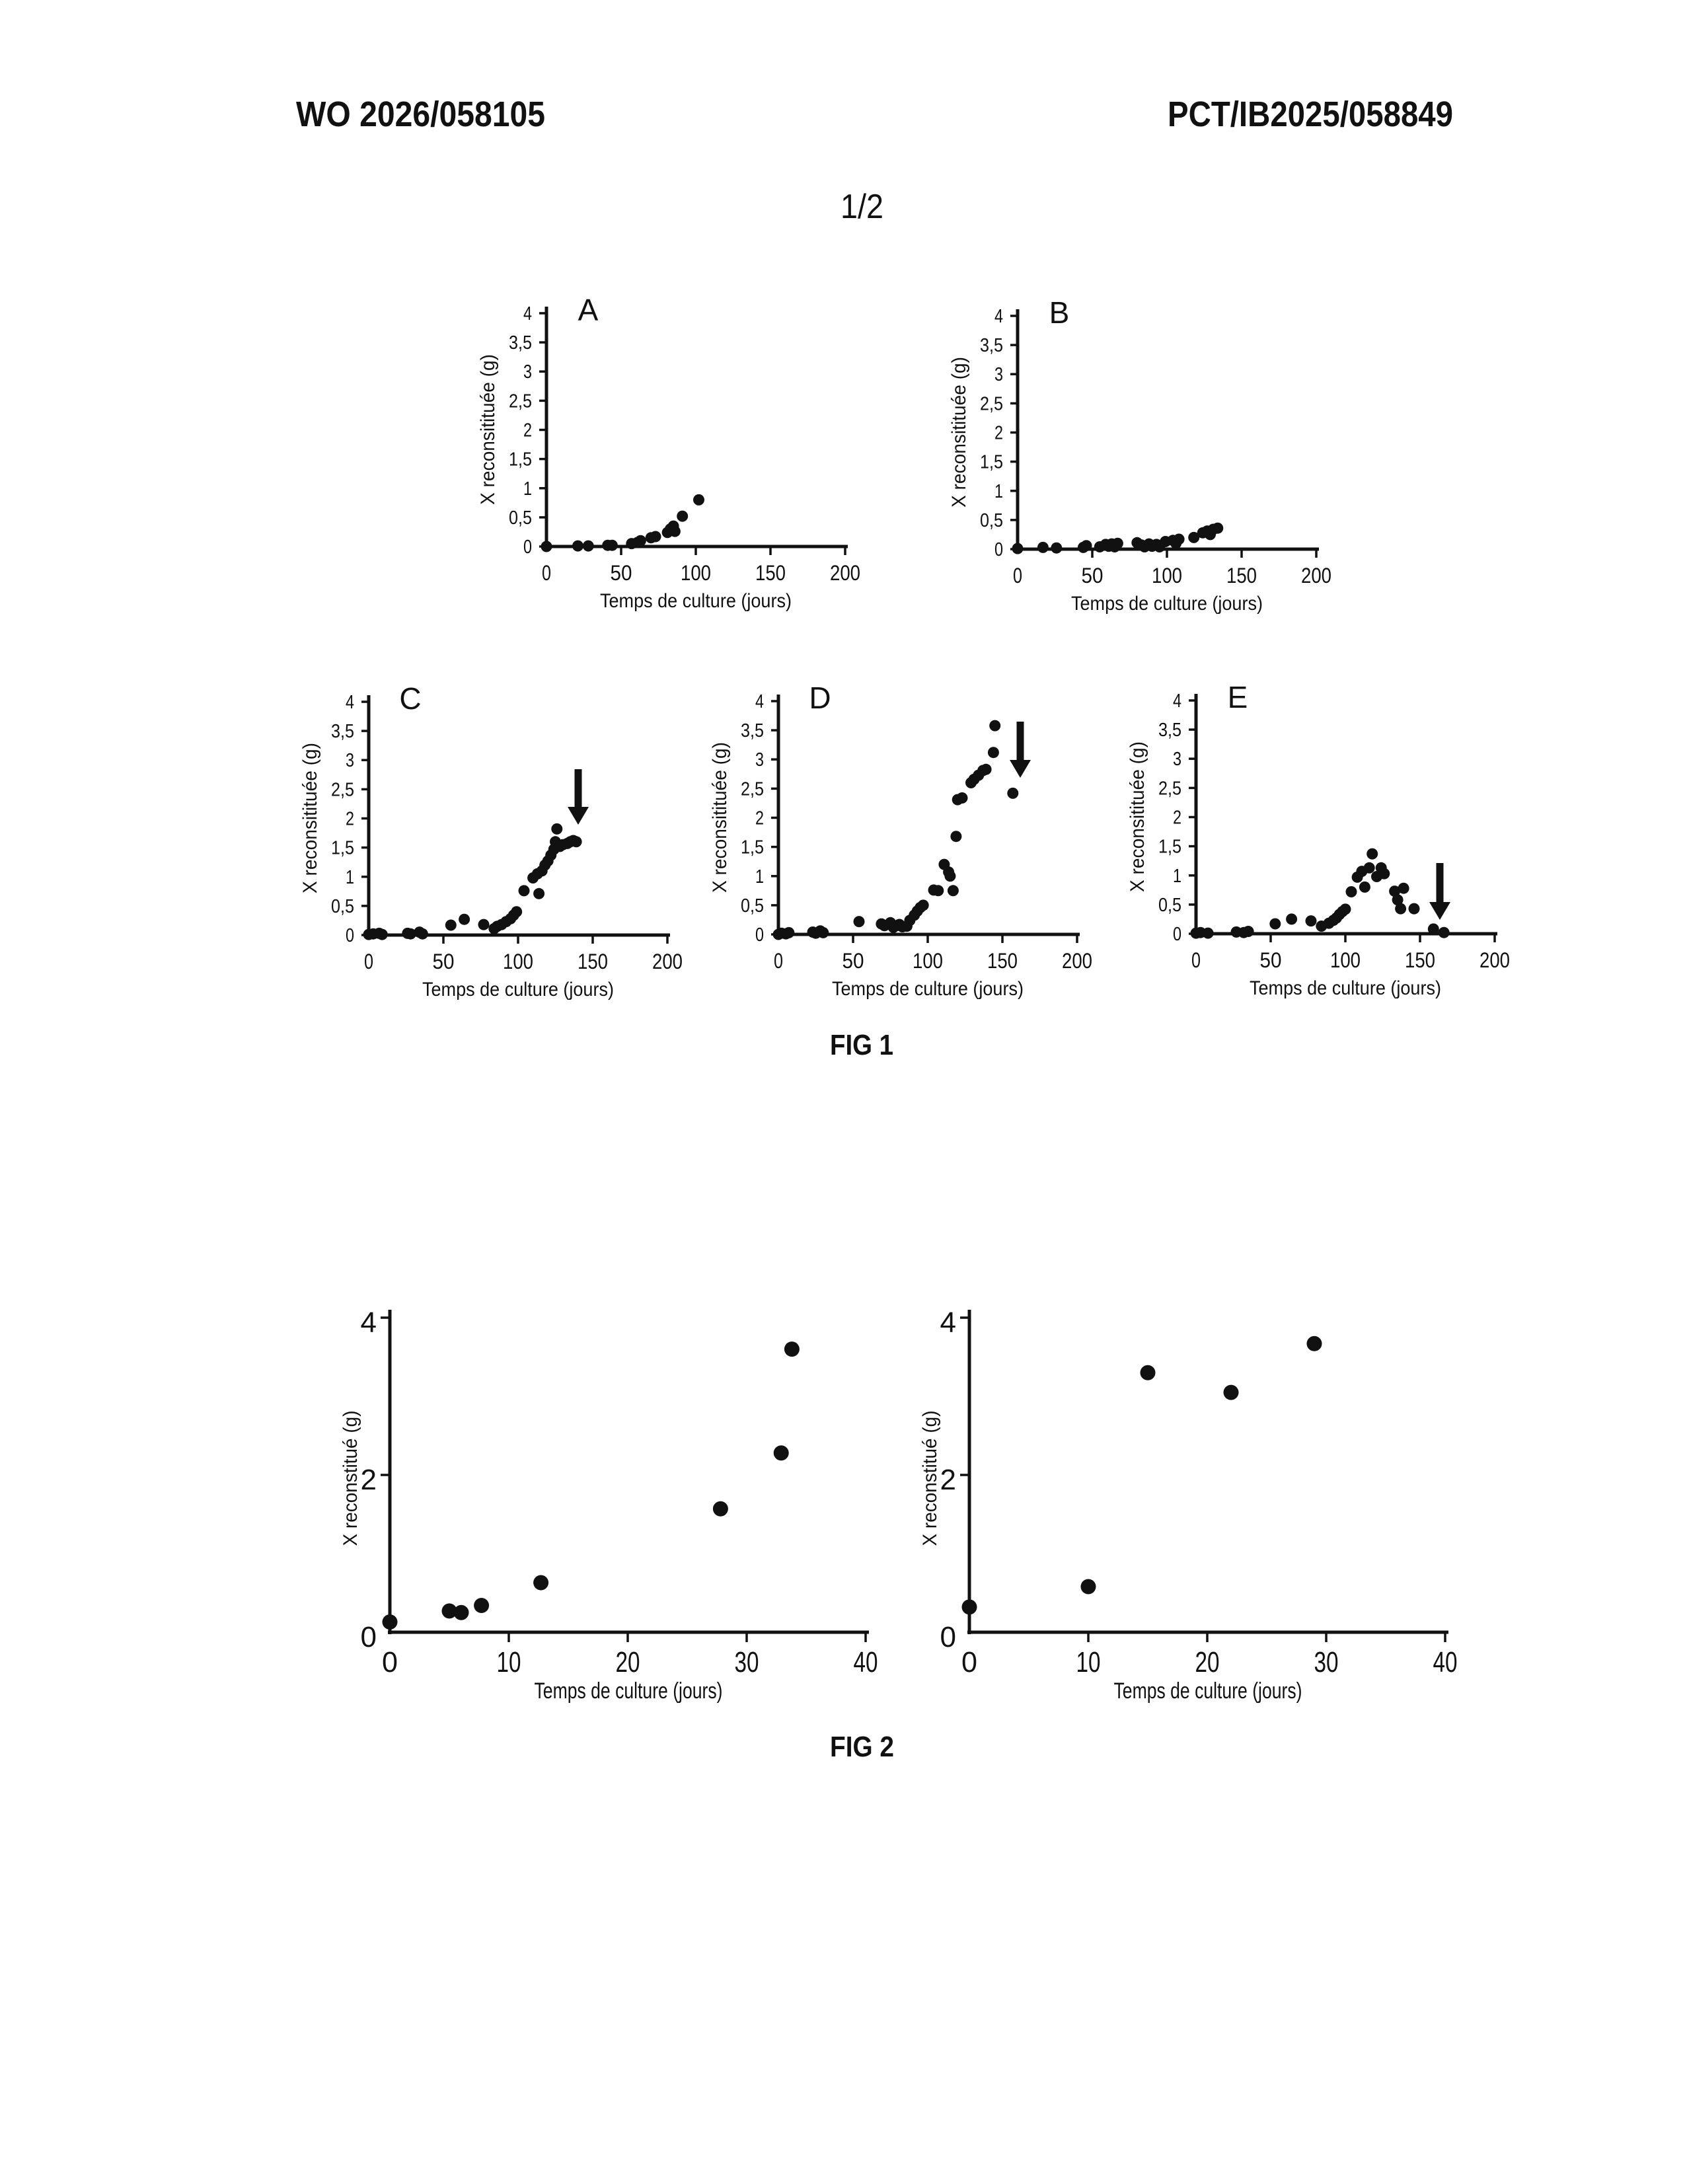  What do you see at coordinates (1207, 1662) in the screenshot?
I see `svg-text: 20` at bounding box center [1207, 1662].